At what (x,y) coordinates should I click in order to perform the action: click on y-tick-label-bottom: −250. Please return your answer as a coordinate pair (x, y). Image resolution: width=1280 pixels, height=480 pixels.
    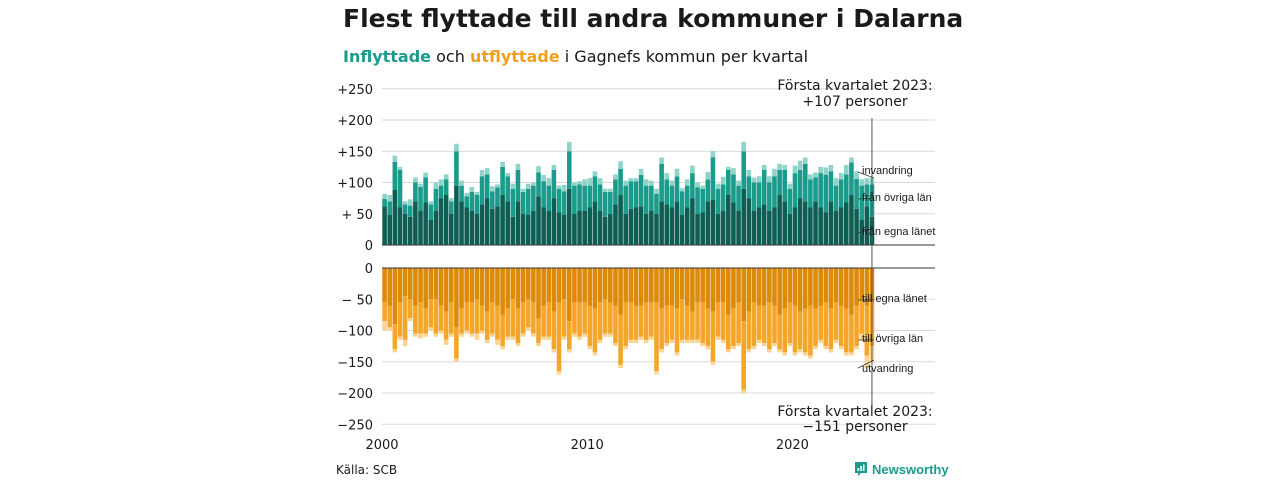
    Looking at the image, I should click on (355, 425).